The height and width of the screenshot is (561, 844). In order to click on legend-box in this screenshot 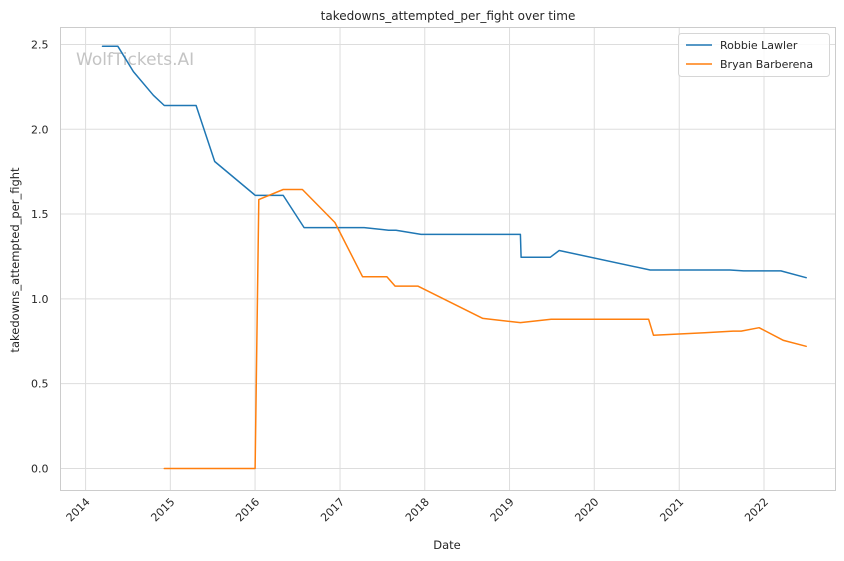, I will do `click(754, 55)`.